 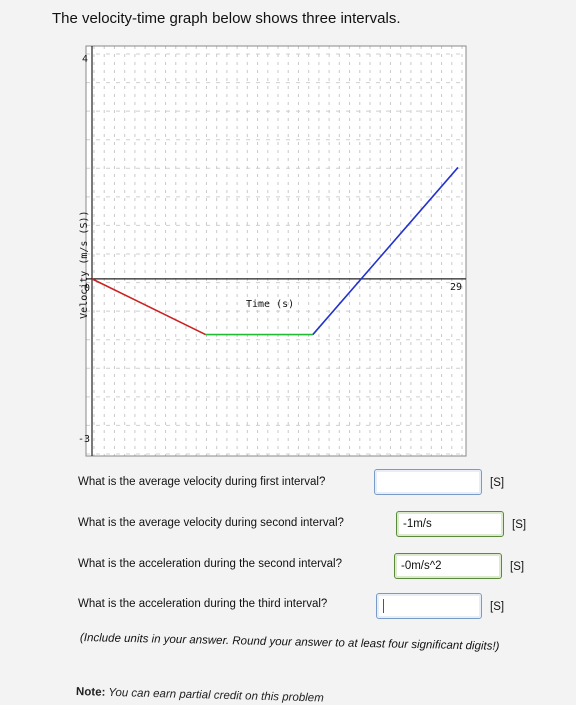 I want to click on answer-value-2: -1m/s, so click(x=417, y=524).